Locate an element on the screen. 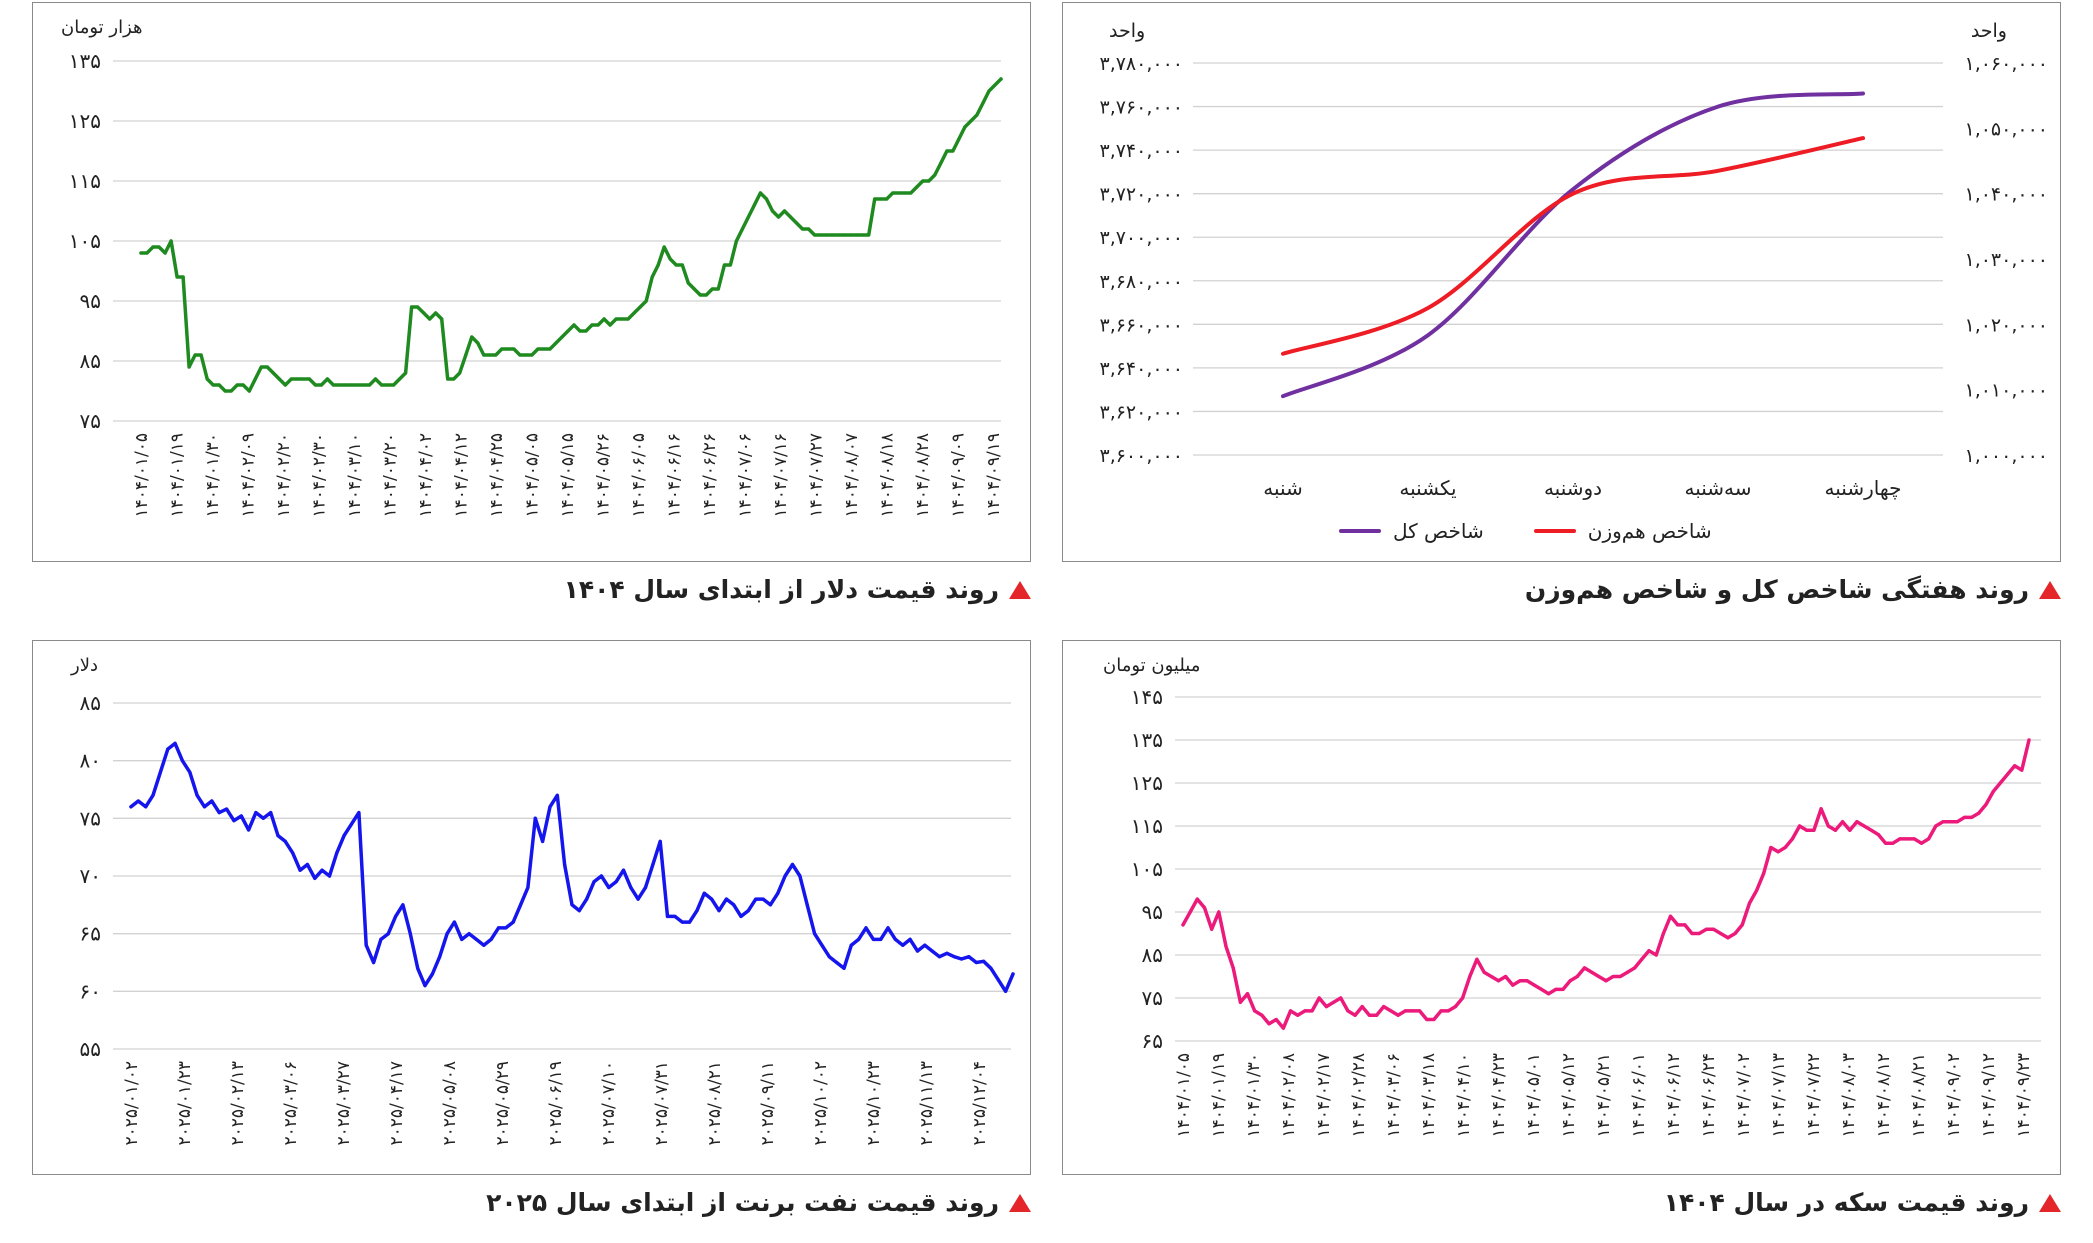  x-tick-label: ۱۴۰۴/۰۹/۰۲ is located at coordinates (1954, 1095).